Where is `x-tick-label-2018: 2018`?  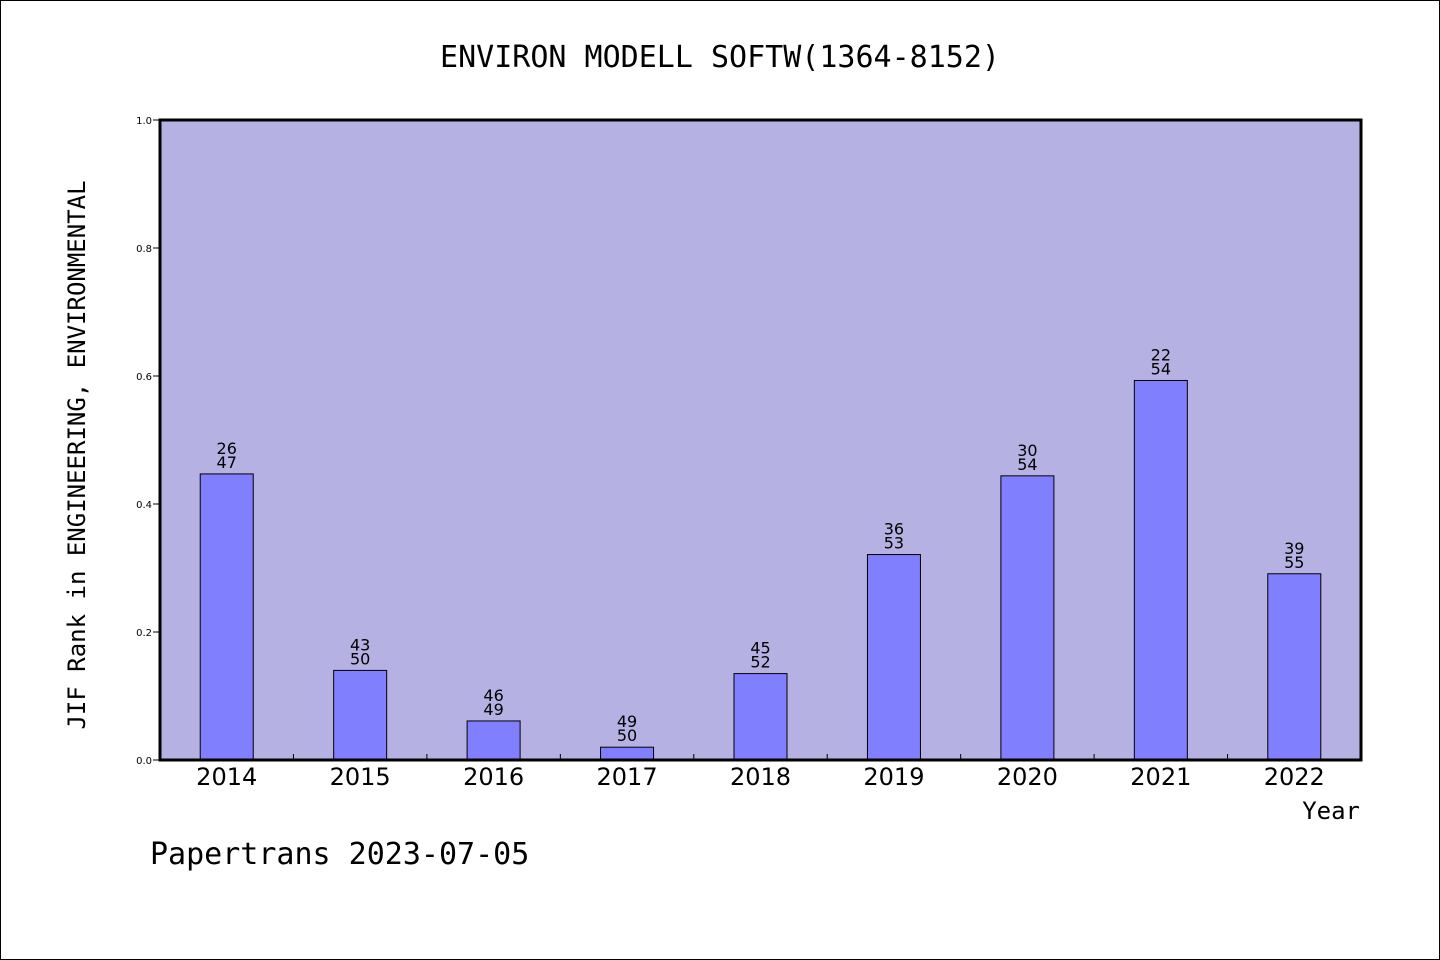
x-tick-label-2018: 2018 is located at coordinates (760, 777).